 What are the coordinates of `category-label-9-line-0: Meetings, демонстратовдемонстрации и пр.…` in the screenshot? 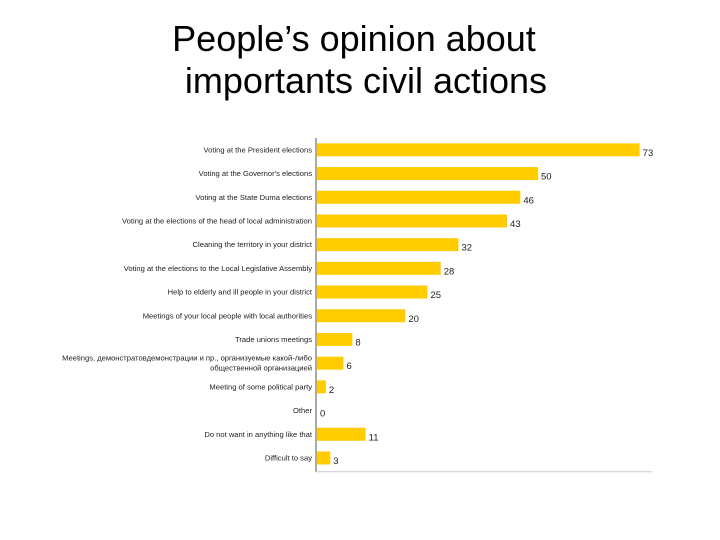 It's located at (187, 358).